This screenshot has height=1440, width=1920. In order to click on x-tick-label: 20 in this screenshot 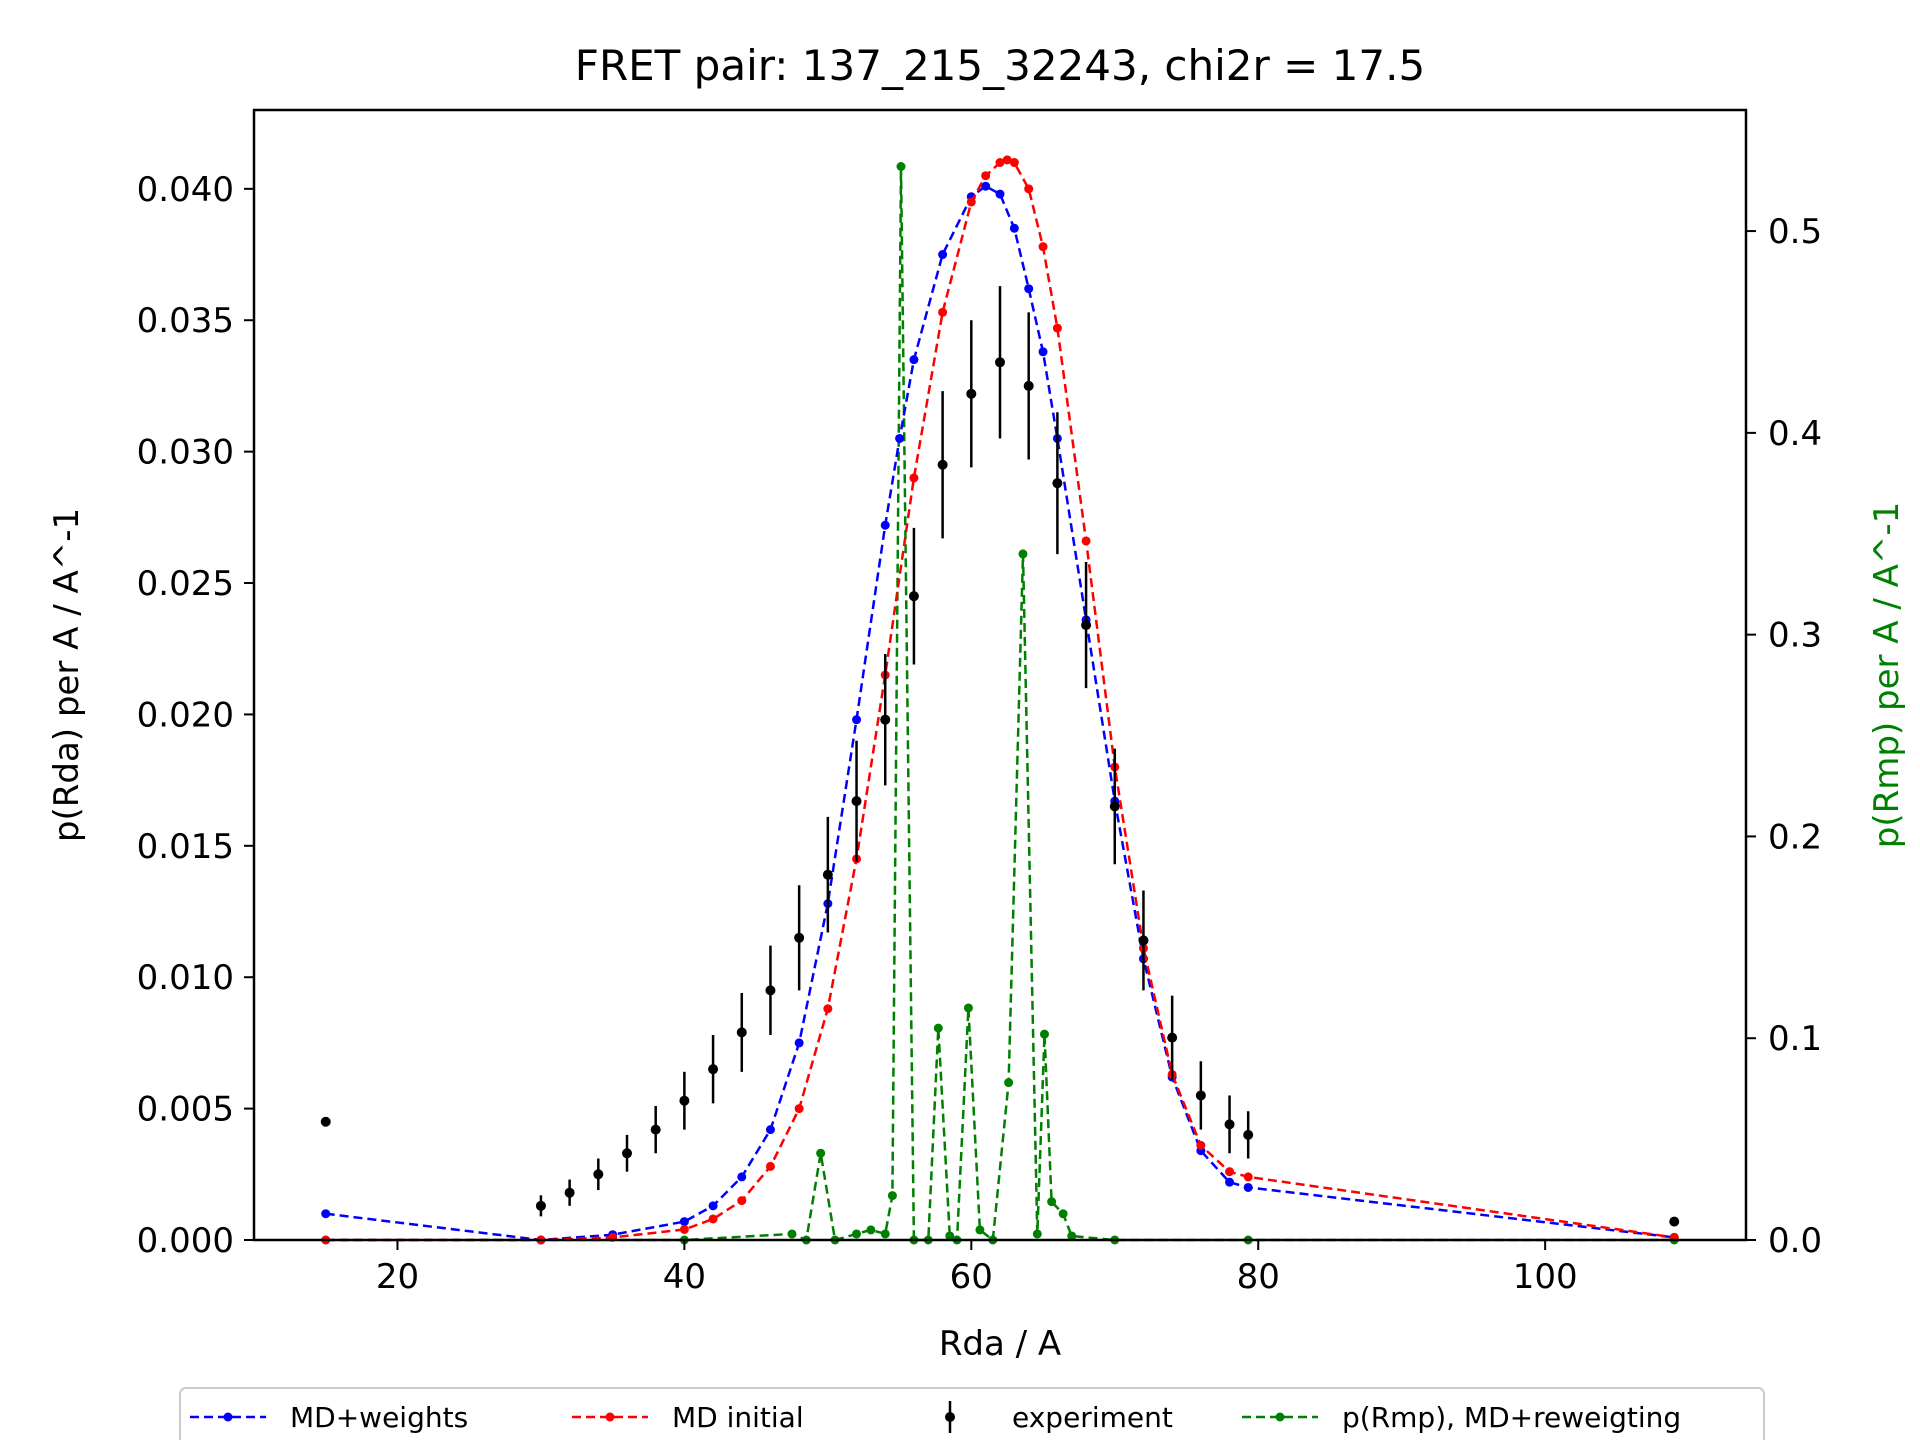, I will do `click(397, 1277)`.